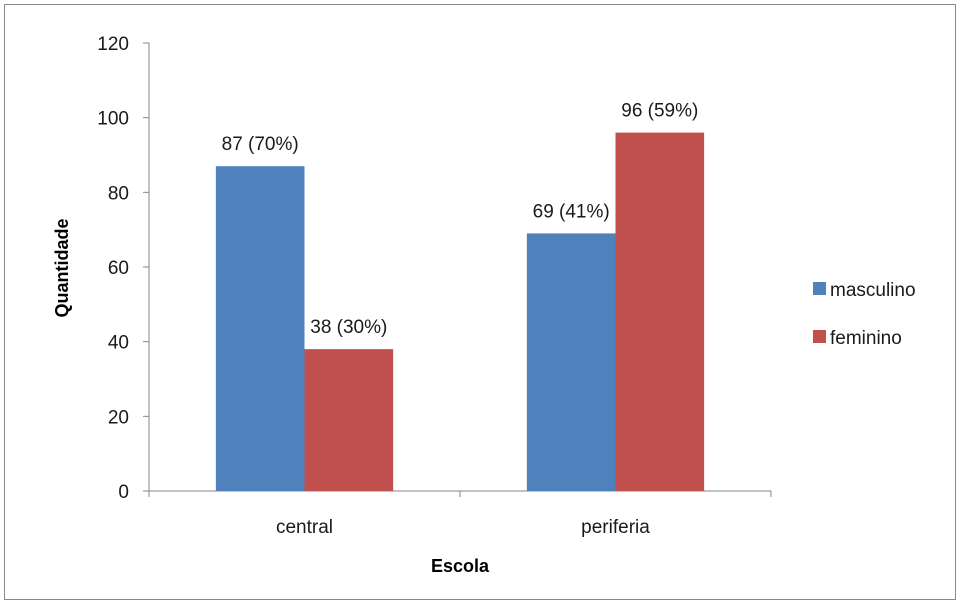  I want to click on y-tick-label: 40, so click(118, 343).